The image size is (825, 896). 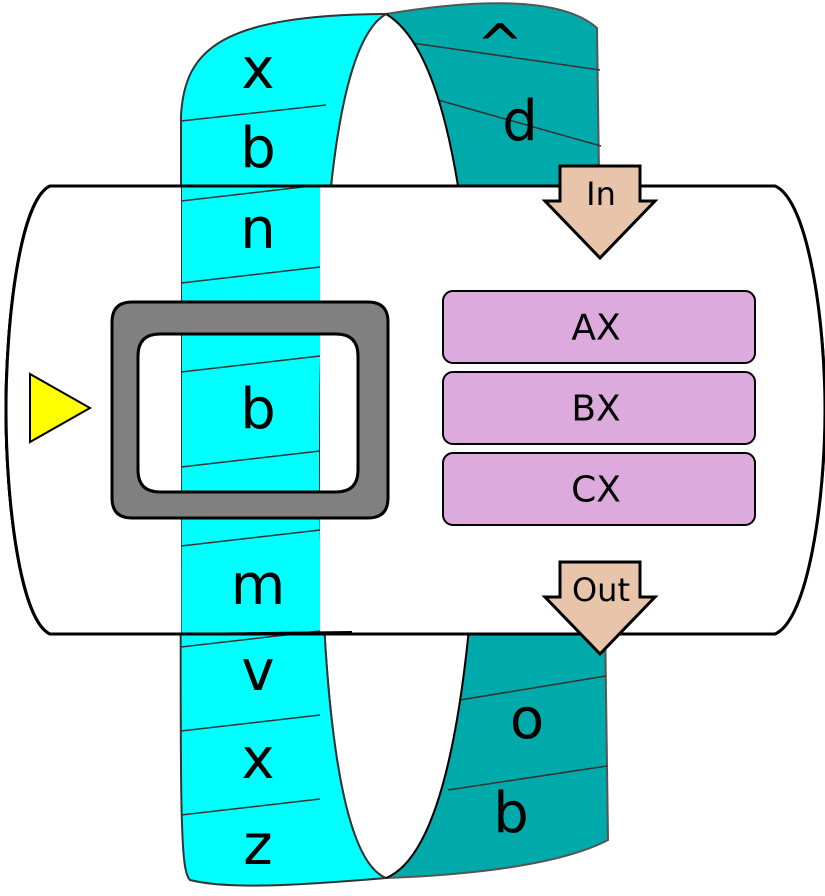 I want to click on tape-front-cell-3: b, so click(x=258, y=409).